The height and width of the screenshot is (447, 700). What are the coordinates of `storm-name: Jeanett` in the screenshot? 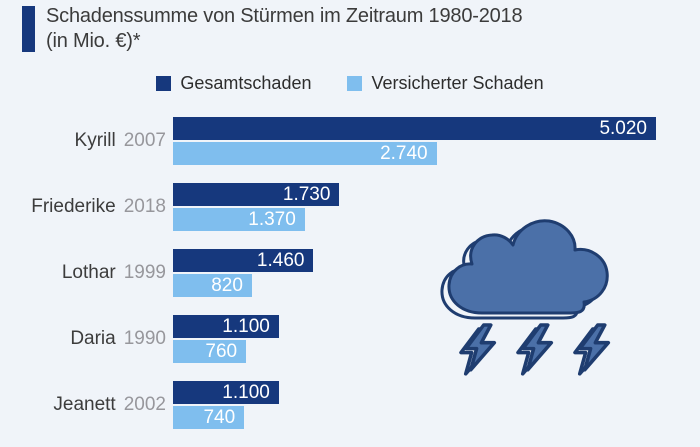 It's located at (84, 404).